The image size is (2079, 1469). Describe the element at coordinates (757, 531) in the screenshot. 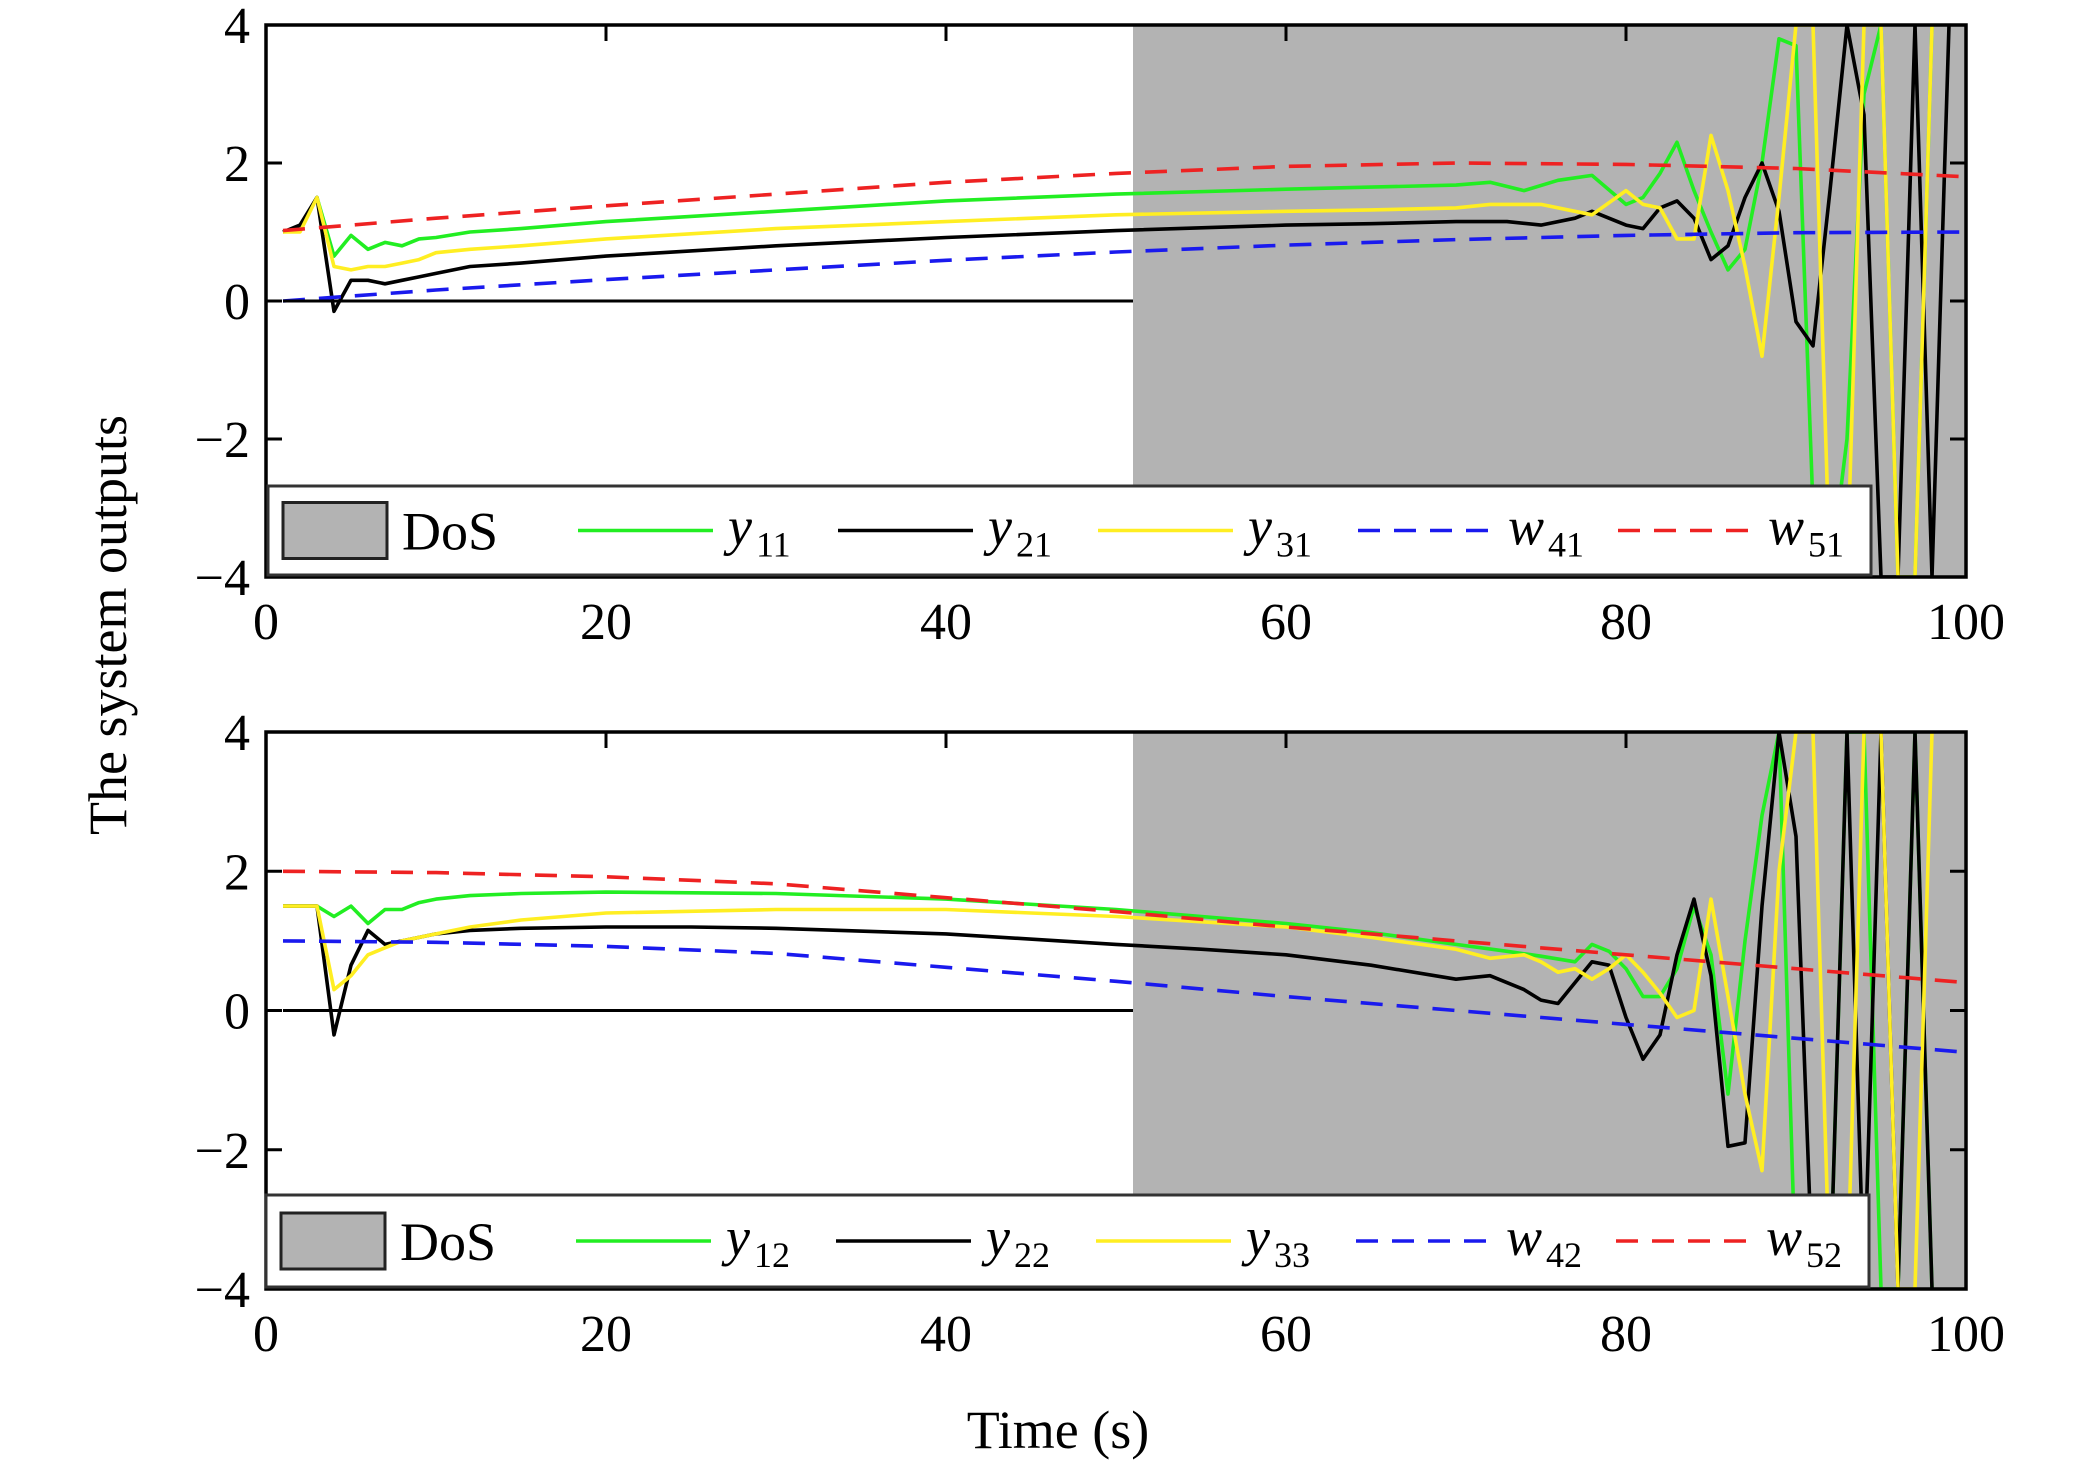

I see `legend-label-y11: y 11` at that location.